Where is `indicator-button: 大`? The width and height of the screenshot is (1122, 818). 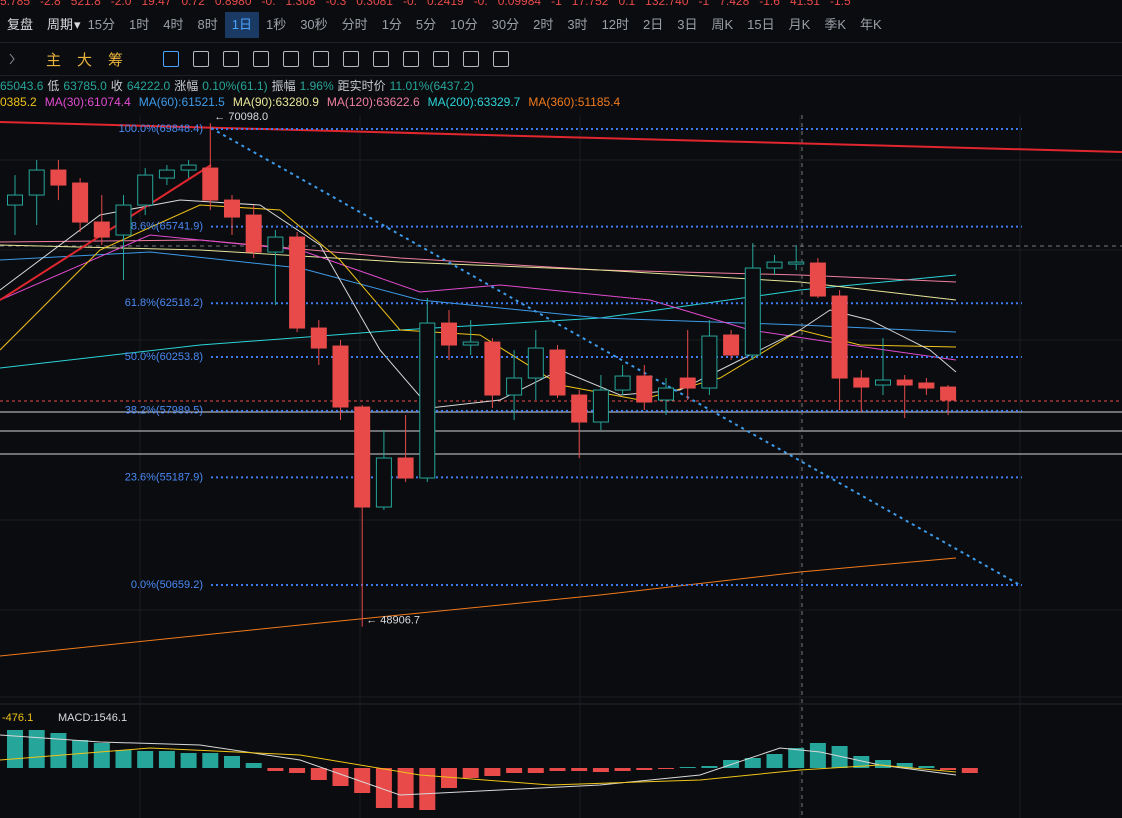 indicator-button: 大 is located at coordinates (85, 60).